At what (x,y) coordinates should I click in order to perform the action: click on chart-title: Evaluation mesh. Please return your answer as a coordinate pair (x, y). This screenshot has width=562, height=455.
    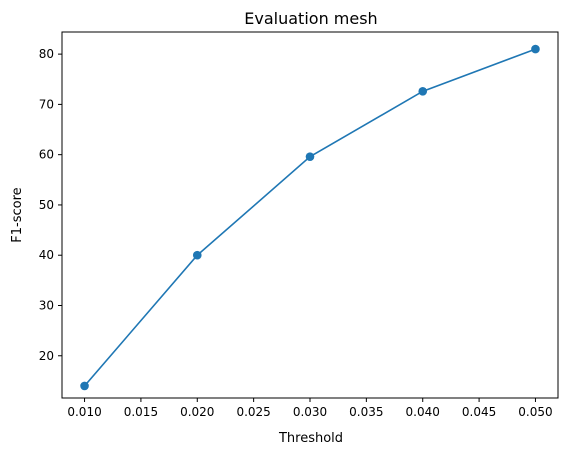
    Looking at the image, I should click on (310, 18).